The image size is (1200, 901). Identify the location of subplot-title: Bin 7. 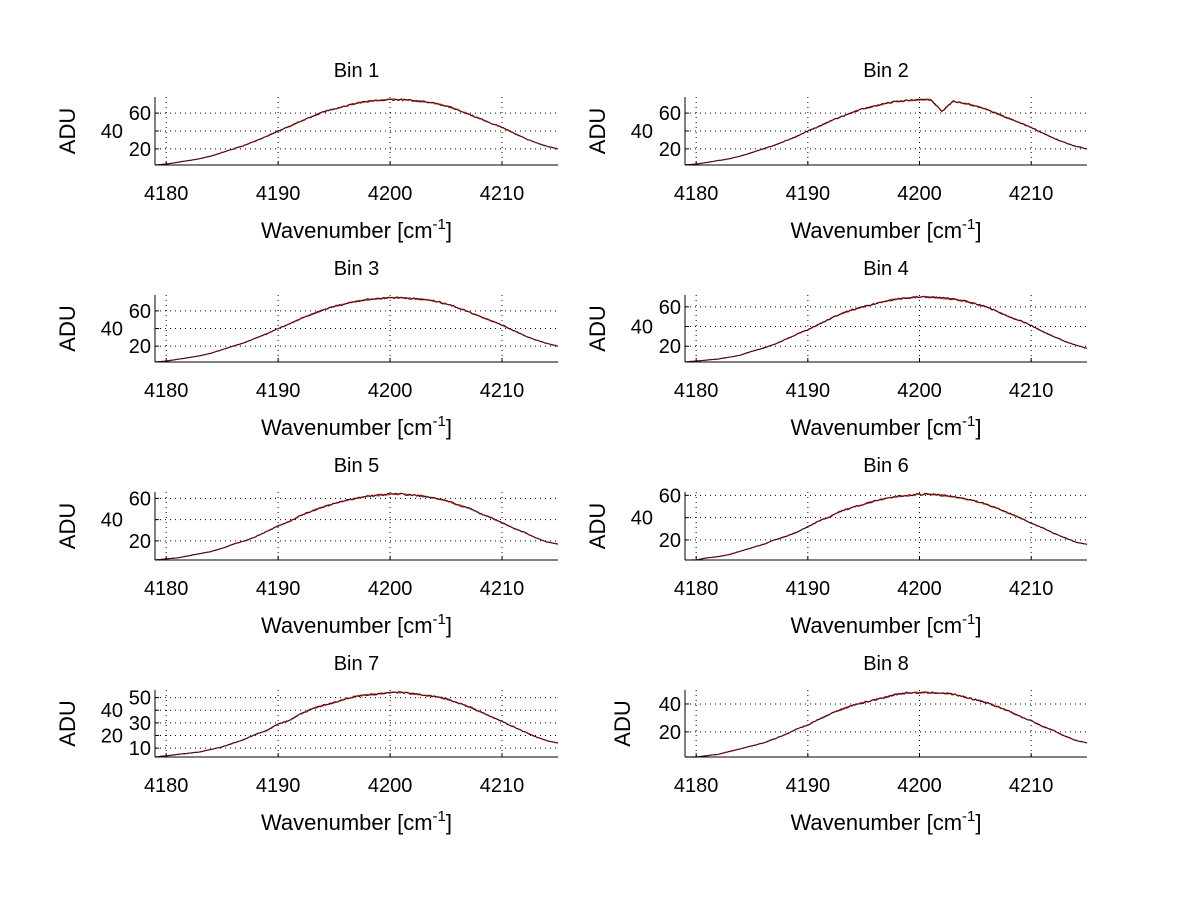
(357, 664).